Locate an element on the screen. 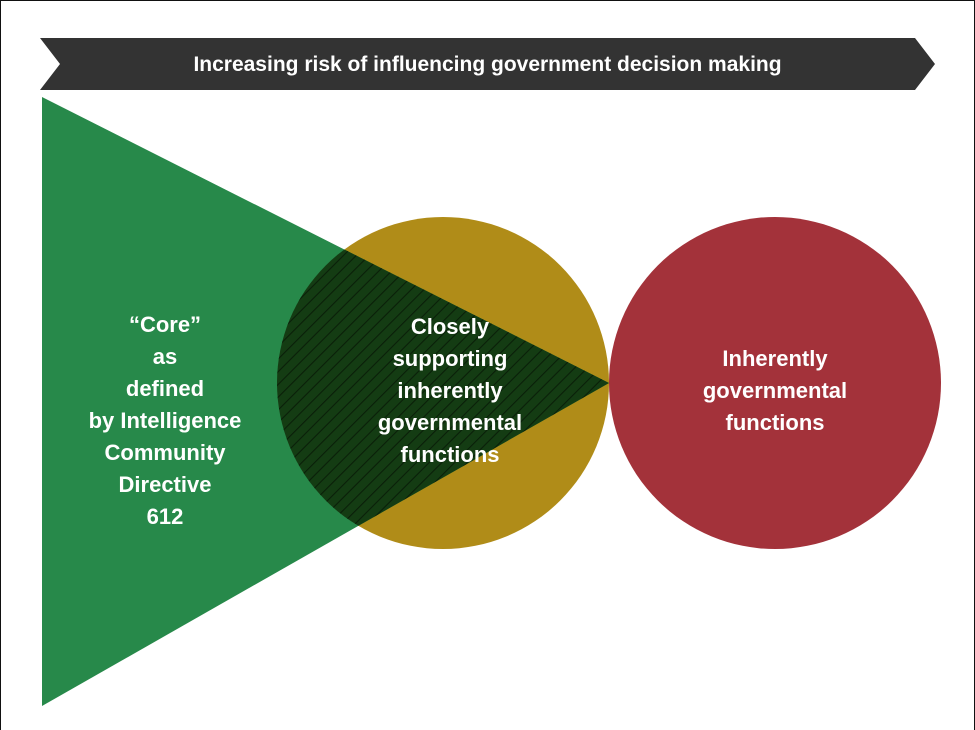 The image size is (975, 730). inherently-governmental-label: Inherently governmental functions is located at coordinates (775, 390).